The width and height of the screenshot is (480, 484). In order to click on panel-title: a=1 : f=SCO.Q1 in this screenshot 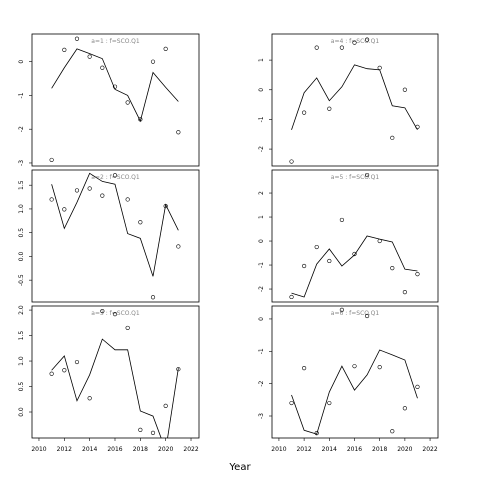, I will do `click(115, 41)`.